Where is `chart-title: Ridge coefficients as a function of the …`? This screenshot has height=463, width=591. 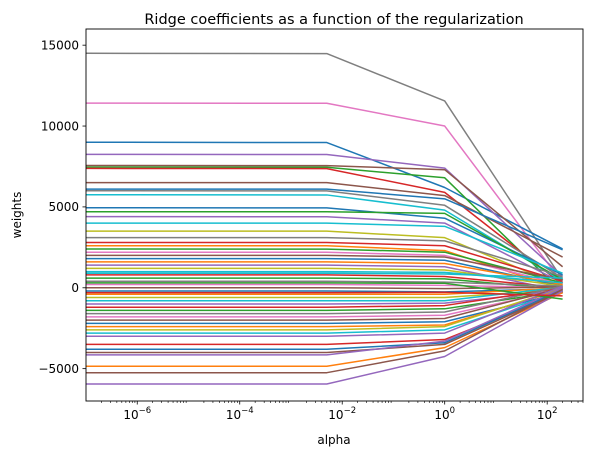 chart-title: Ridge coefficients as a function of the … is located at coordinates (333, 20).